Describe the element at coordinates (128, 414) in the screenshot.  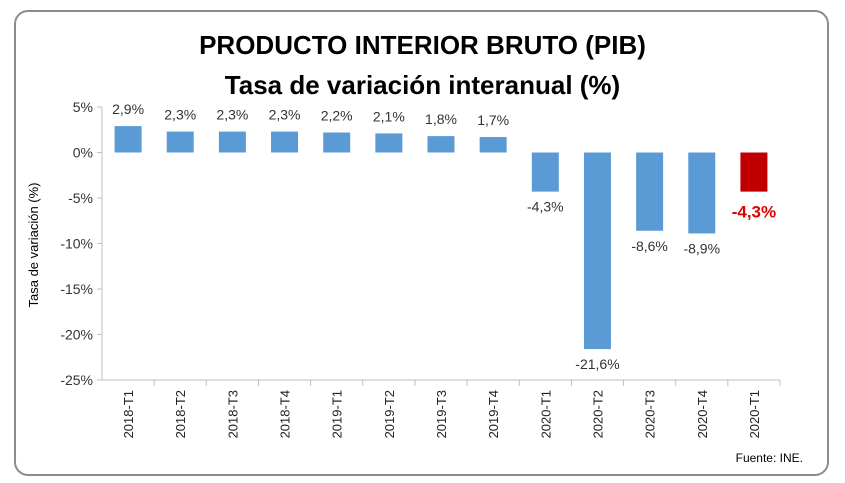
I see `x-tick-label: 2018-T1` at that location.